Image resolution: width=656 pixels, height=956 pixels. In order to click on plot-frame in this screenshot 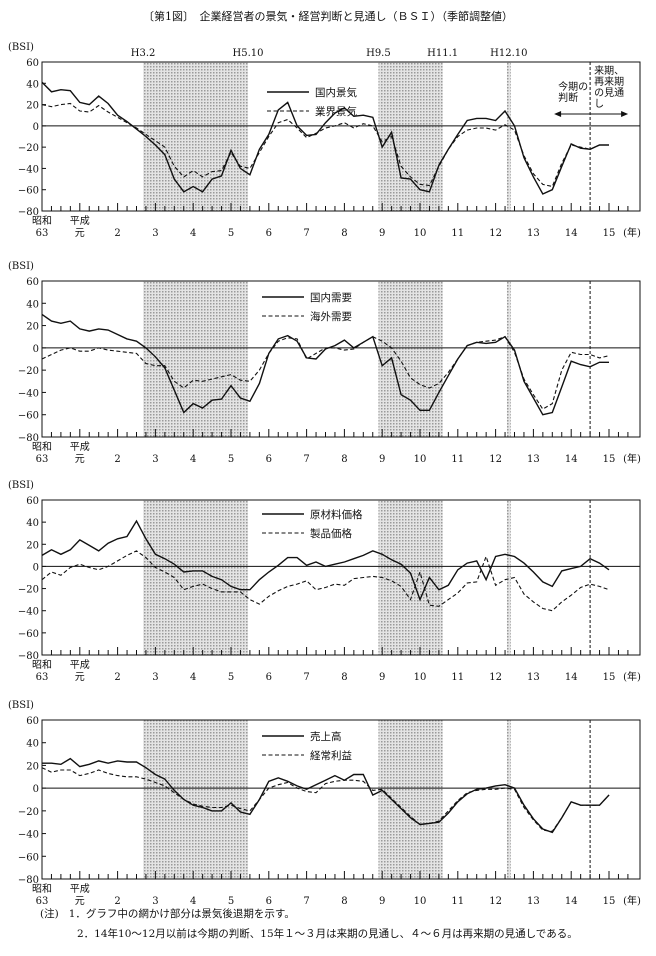, I will do `click(341, 136)`.